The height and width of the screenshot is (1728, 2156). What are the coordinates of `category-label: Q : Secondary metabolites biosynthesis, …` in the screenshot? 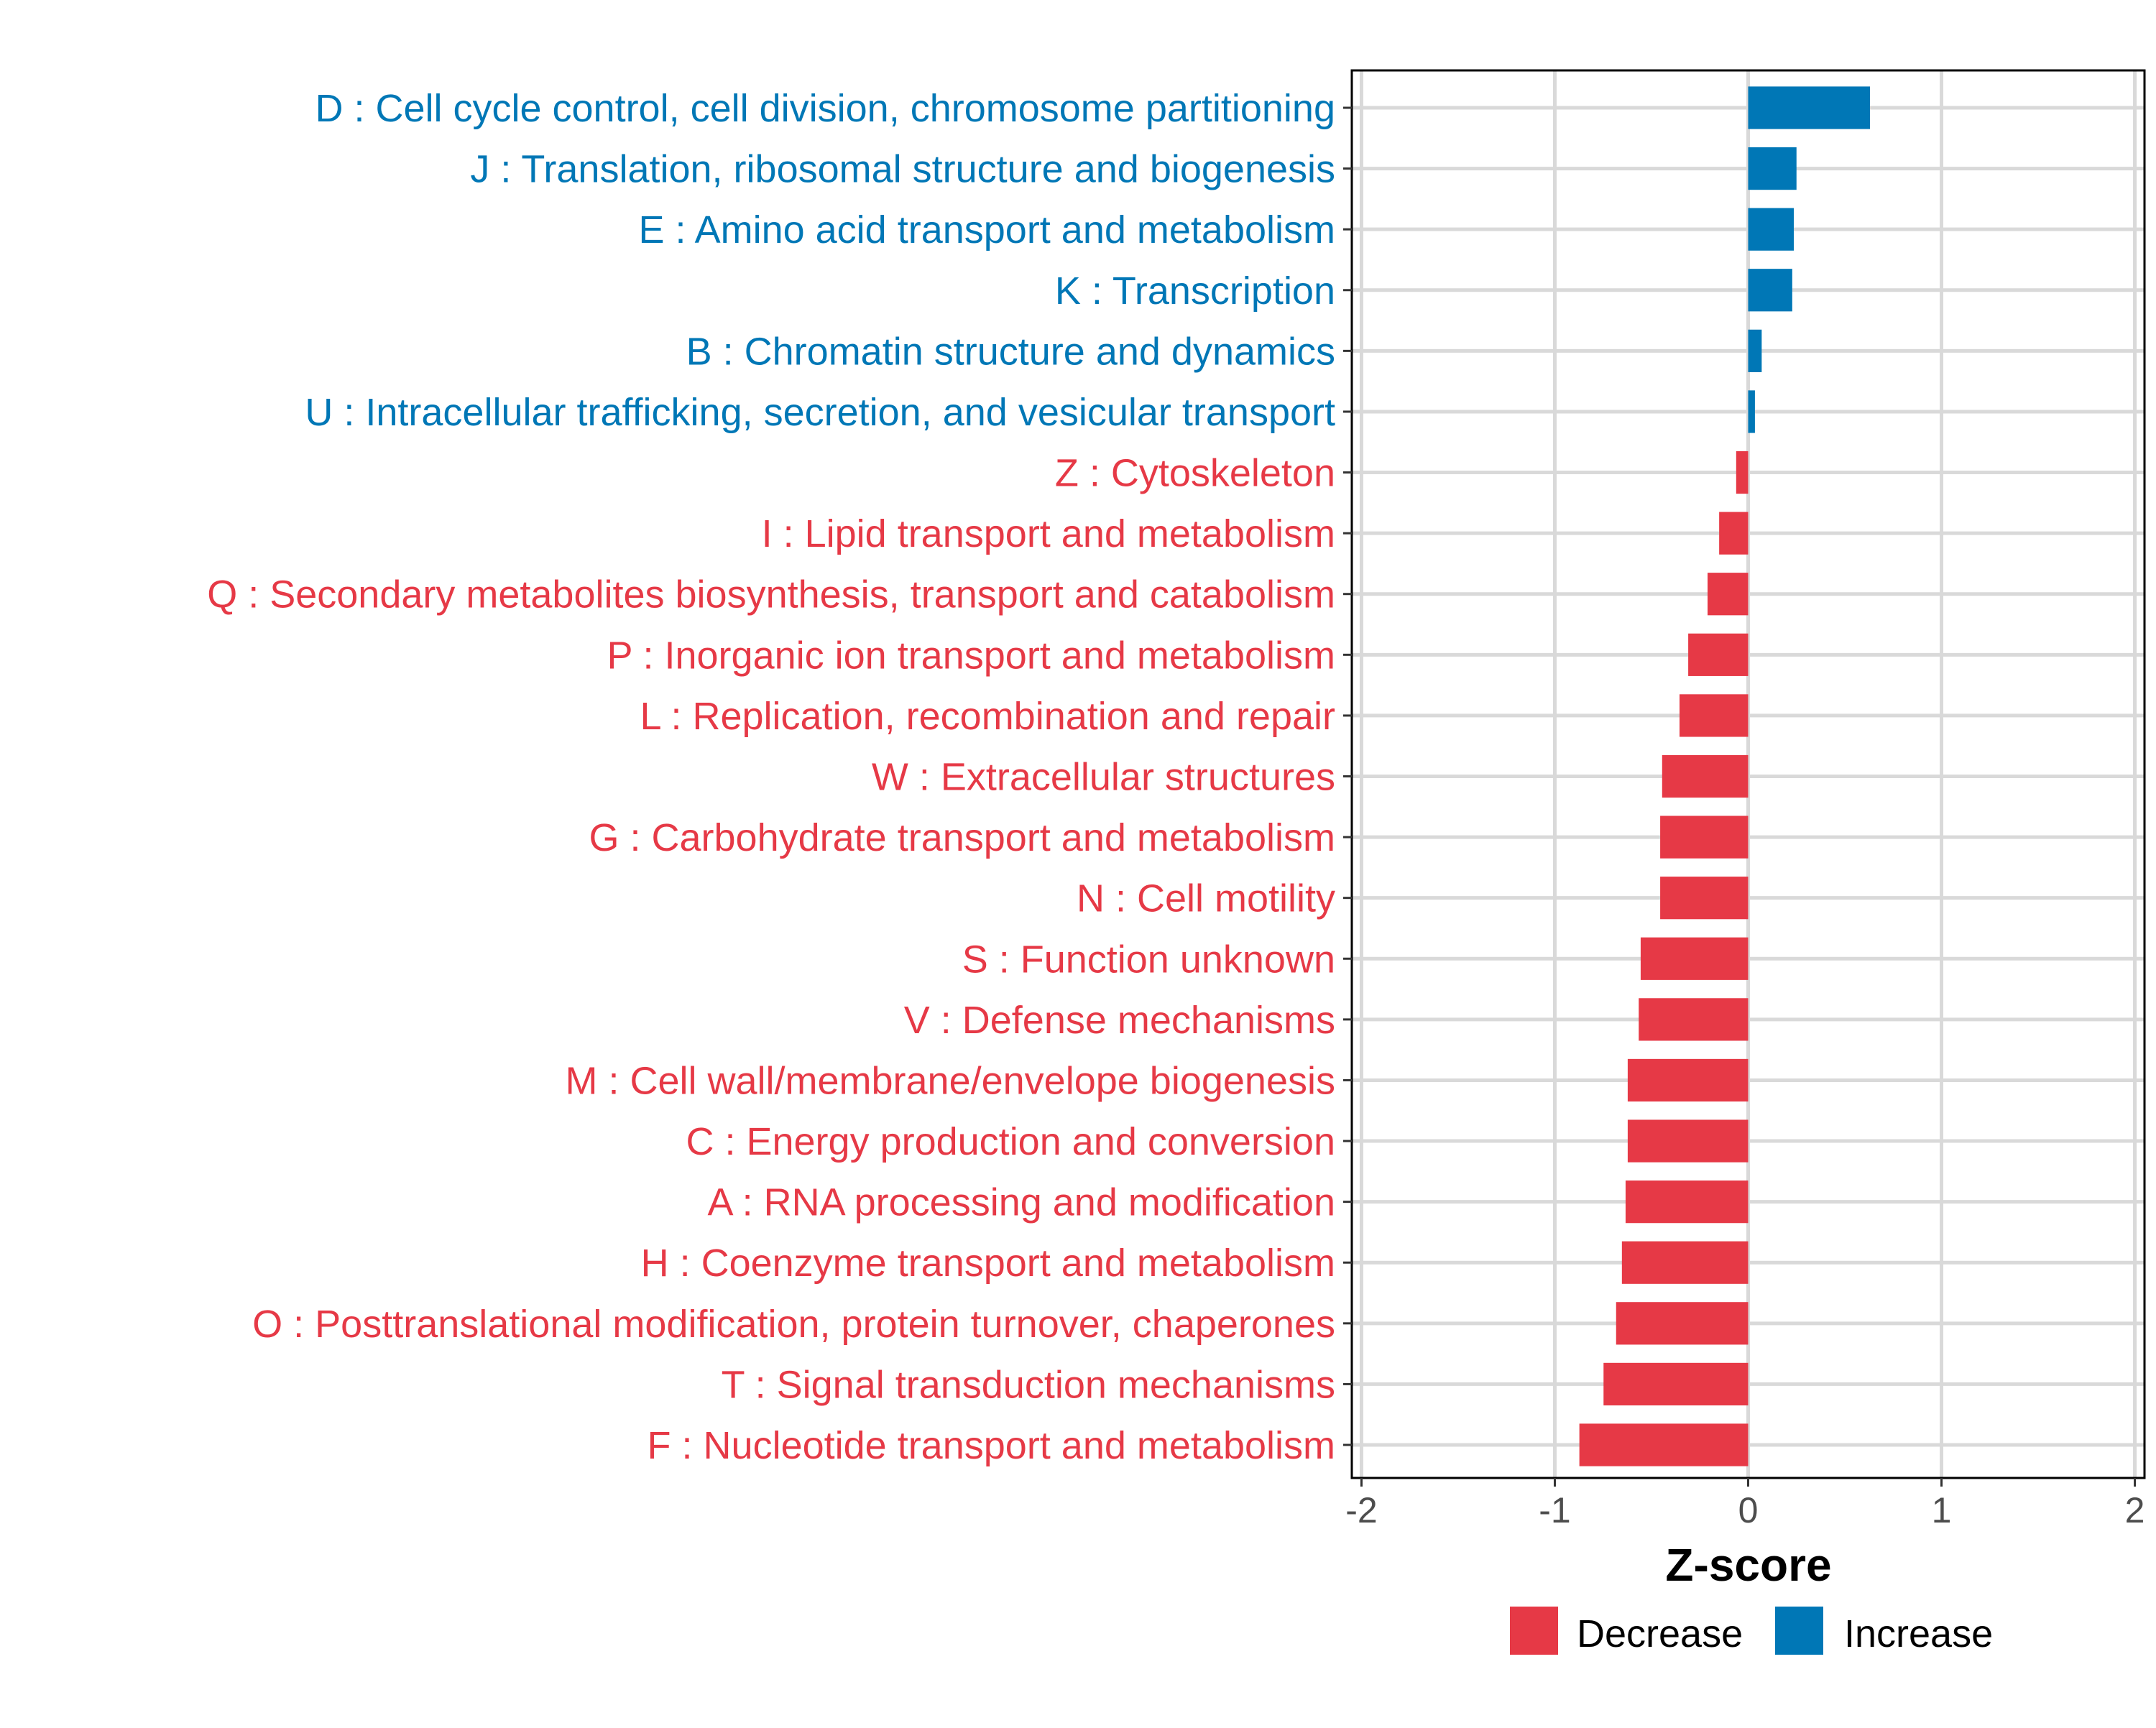 It's located at (771, 594).